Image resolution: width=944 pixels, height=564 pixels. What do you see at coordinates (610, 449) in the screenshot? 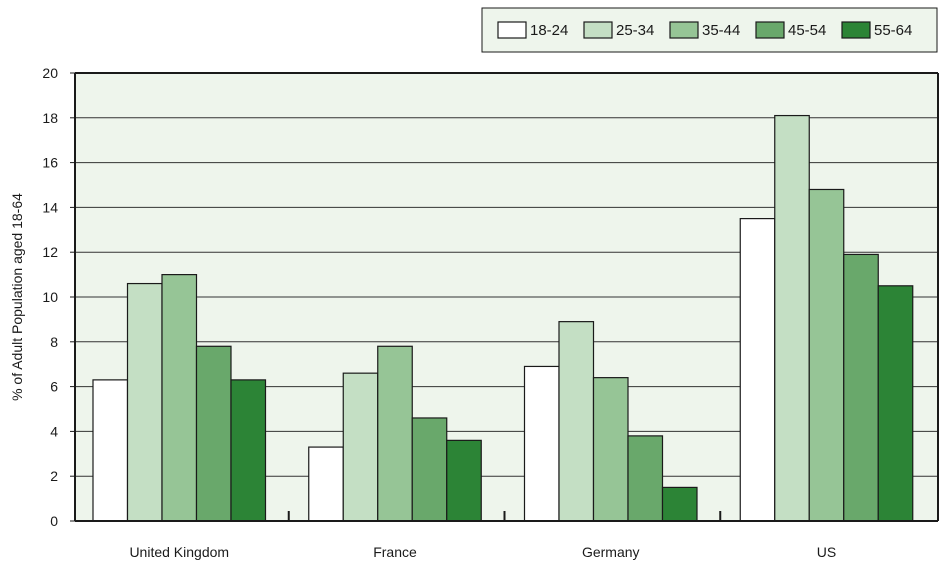
I see `bar-35-44-germany` at bounding box center [610, 449].